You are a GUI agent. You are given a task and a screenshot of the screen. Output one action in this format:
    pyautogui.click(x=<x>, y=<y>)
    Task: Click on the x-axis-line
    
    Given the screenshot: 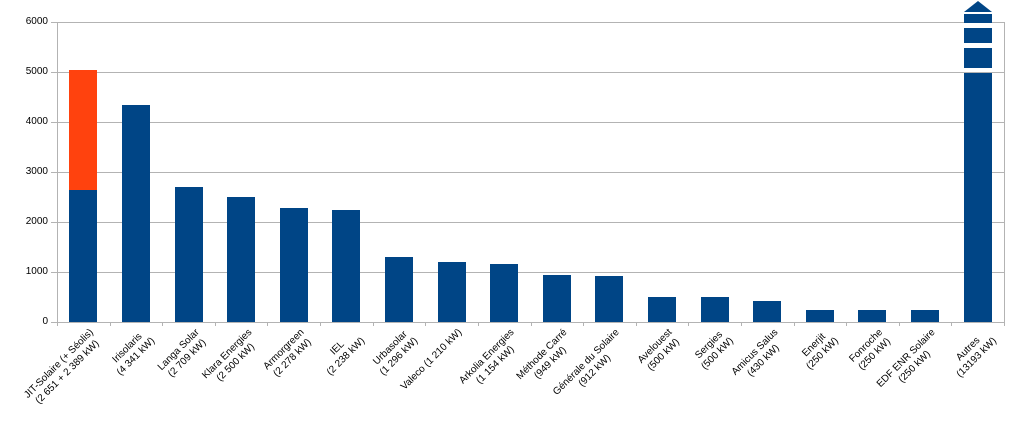 What is the action you would take?
    pyautogui.click(x=530, y=322)
    